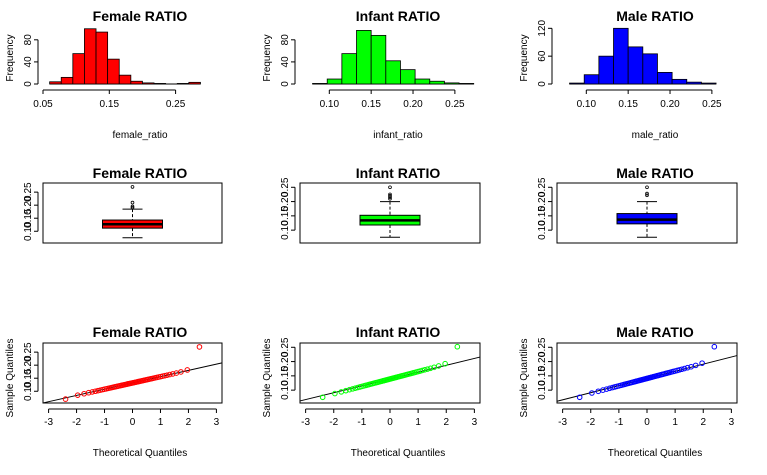  Describe the element at coordinates (390, 422) in the screenshot. I see `x-tick-label: 0` at that location.